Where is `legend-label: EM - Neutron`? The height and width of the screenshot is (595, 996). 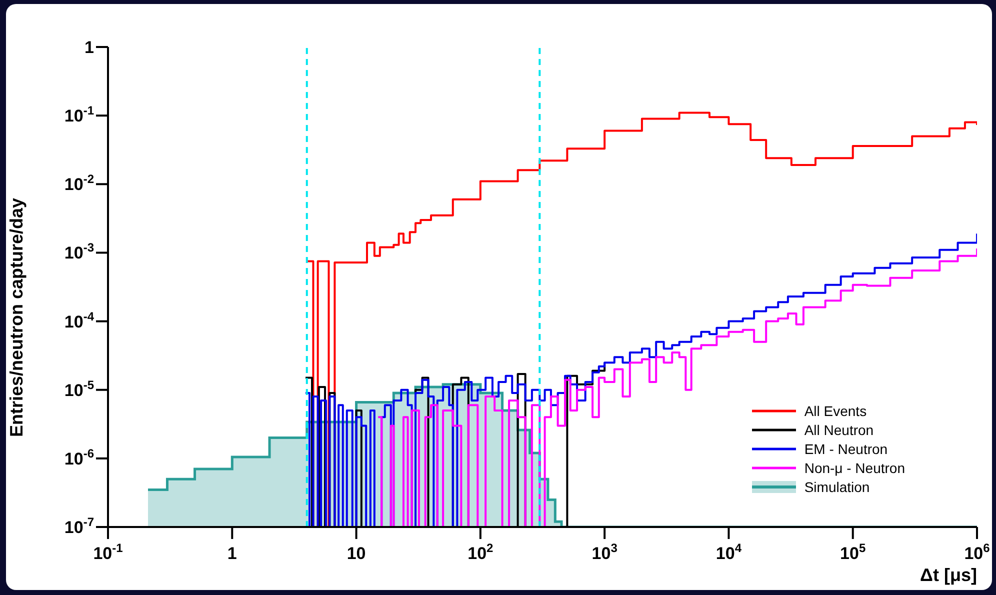 legend-label: EM - Neutron is located at coordinates (846, 449).